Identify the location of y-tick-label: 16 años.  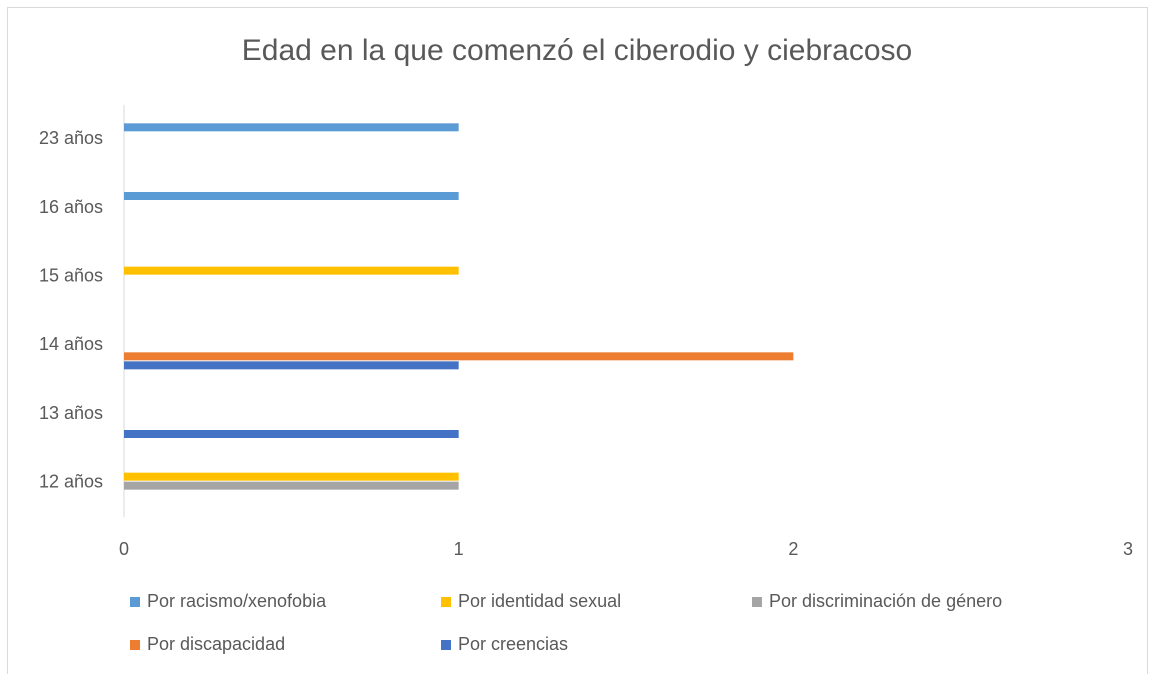
(71, 207).